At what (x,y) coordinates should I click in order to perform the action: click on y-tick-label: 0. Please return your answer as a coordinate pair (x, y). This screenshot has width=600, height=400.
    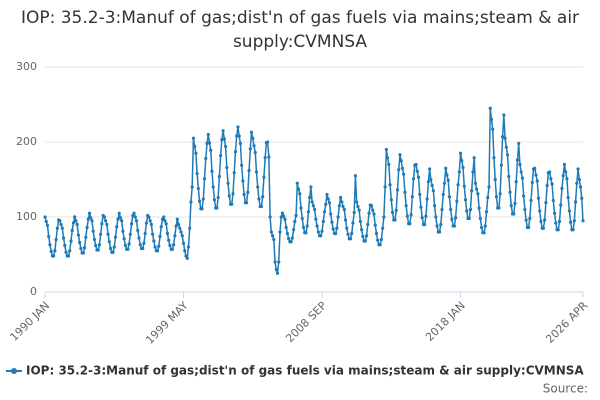
    Looking at the image, I should click on (33, 291).